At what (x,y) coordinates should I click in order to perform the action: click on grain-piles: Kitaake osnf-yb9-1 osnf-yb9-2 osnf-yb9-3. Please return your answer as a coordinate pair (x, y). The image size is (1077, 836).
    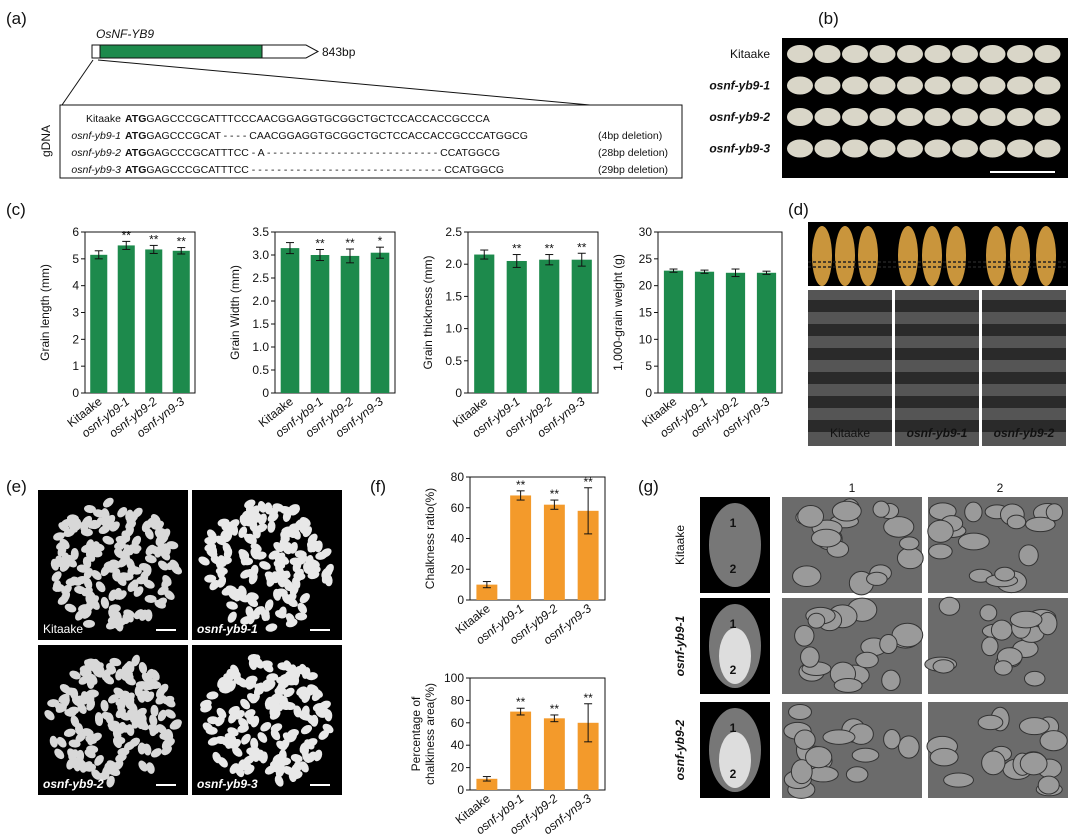
    Looking at the image, I should click on (190, 642).